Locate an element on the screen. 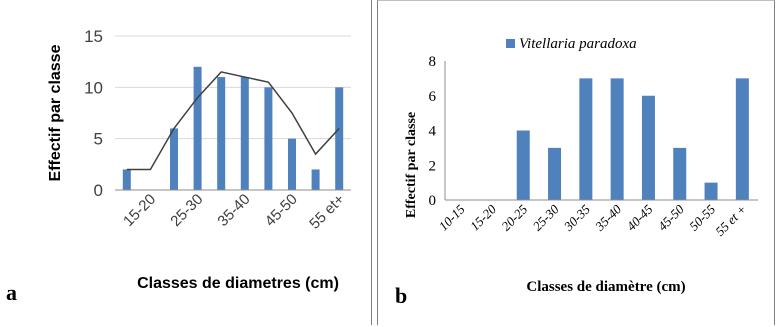 The image size is (778, 327). y-axis-title-a: Effectif par classe is located at coordinates (55, 112).